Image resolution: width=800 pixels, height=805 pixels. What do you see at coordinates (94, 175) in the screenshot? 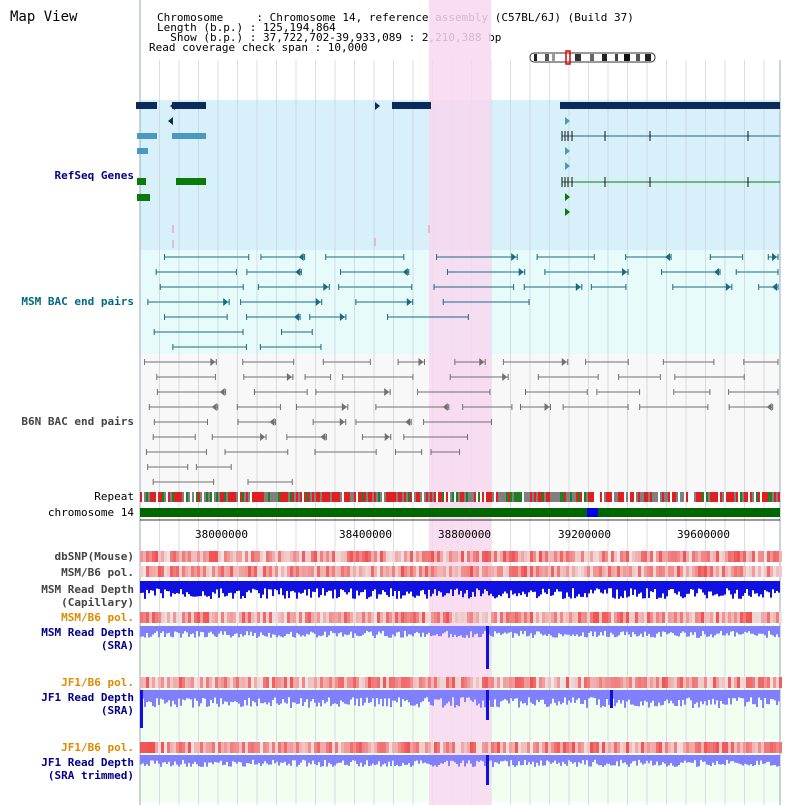
I see `track-label-refseq-genes: RefSeq Genes` at bounding box center [94, 175].